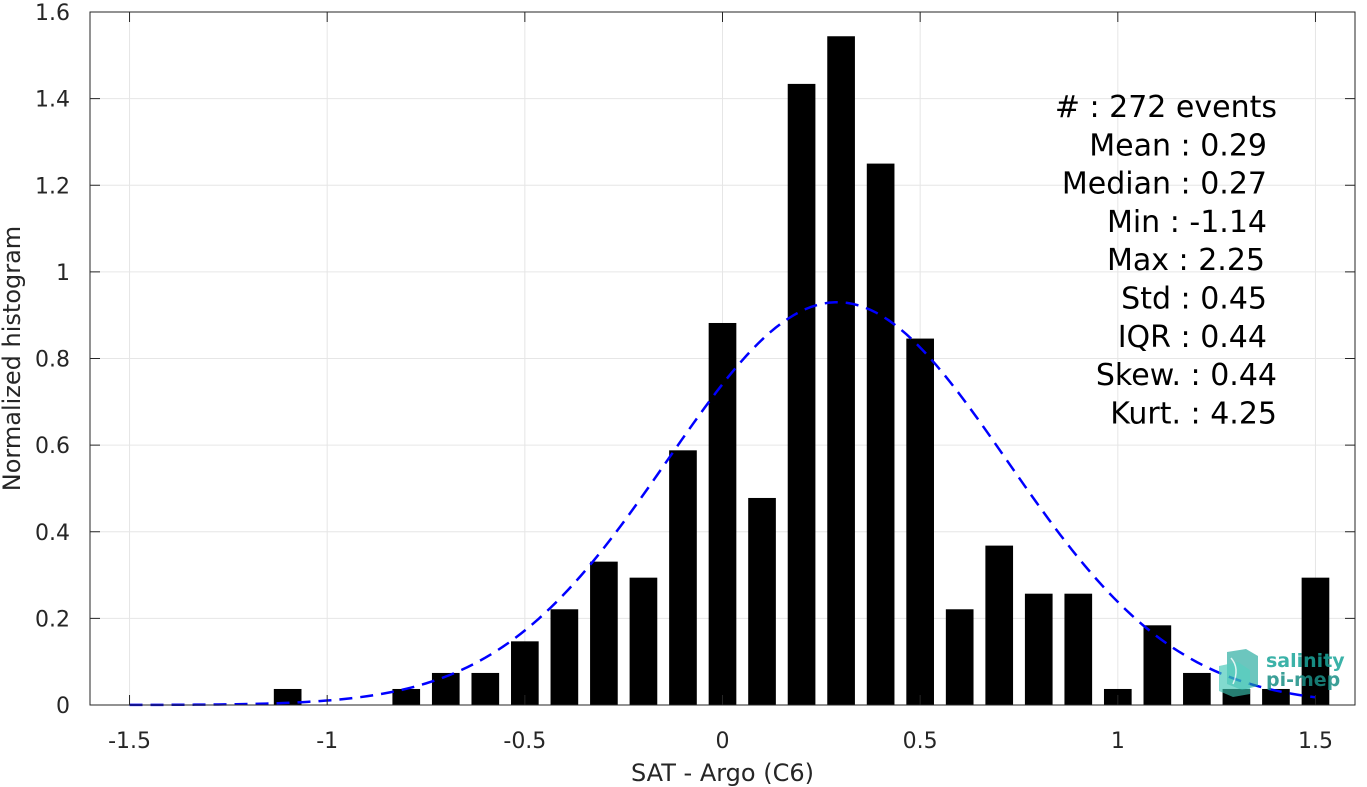  What do you see at coordinates (327, 741) in the screenshot?
I see `x-tick-label: -1` at bounding box center [327, 741].